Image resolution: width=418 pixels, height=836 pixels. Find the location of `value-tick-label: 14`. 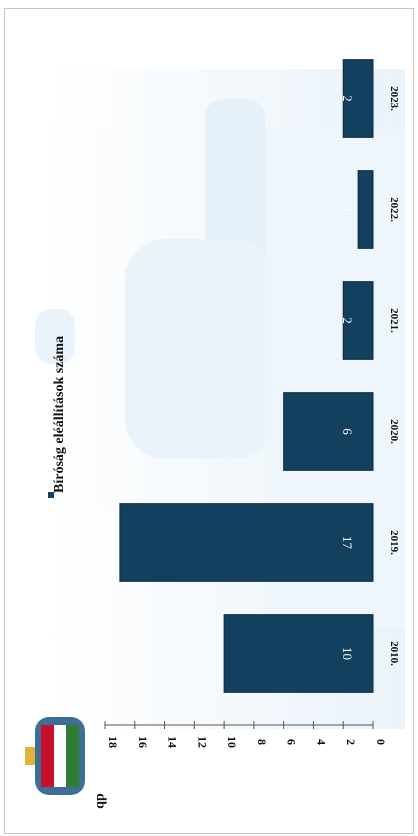

value-tick-label: 14 is located at coordinates (173, 742).